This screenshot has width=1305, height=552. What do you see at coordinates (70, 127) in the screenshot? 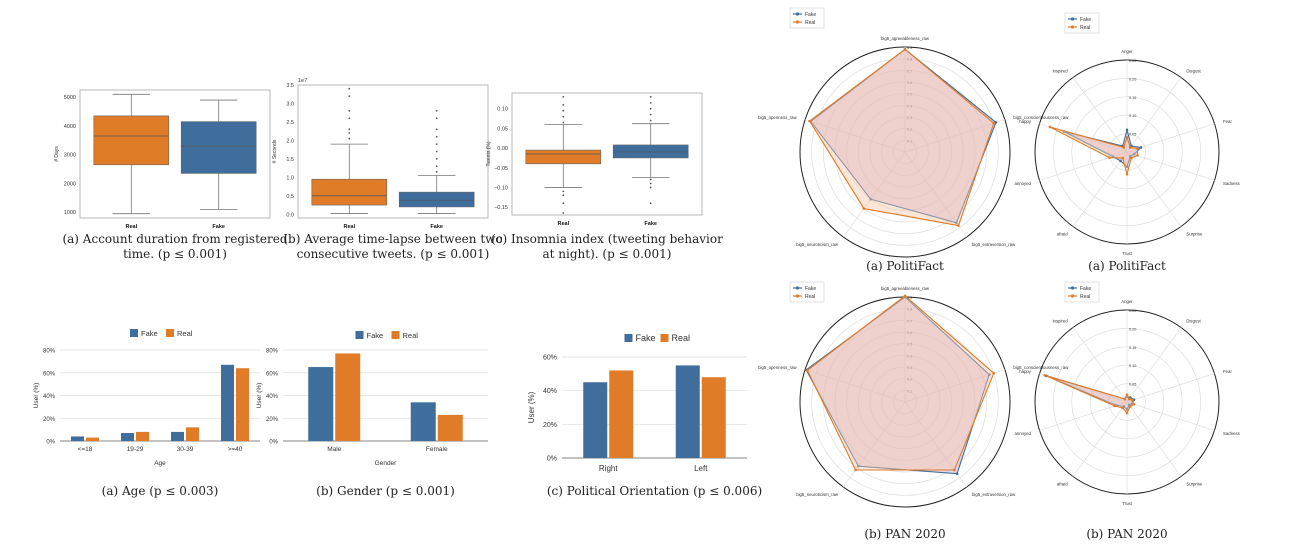
I see `y-tick-label: 4000` at bounding box center [70, 127].